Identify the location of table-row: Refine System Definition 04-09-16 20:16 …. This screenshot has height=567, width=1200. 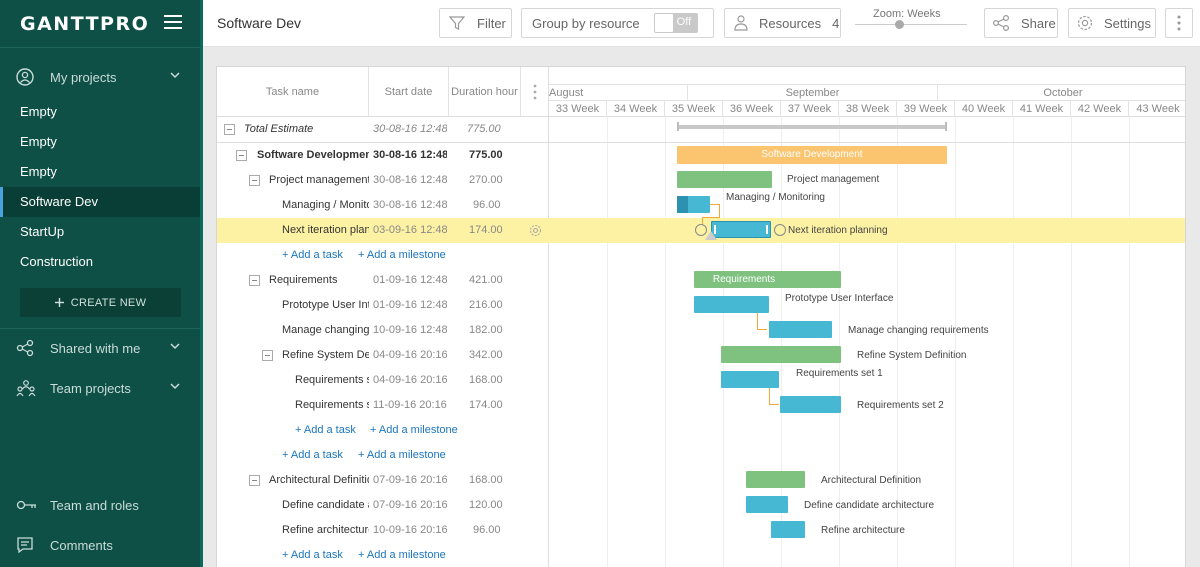
(701, 355).